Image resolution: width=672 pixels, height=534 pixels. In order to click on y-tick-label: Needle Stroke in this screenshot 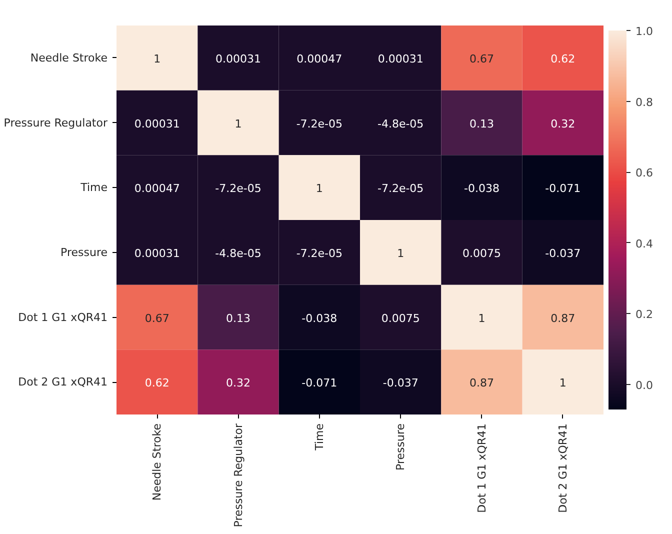, I will do `click(69, 57)`.